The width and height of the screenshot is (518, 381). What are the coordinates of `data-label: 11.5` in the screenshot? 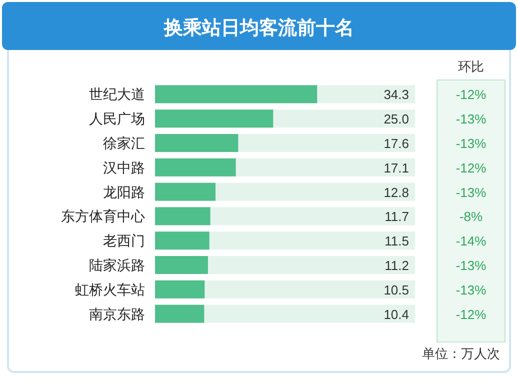 It's located at (396, 241).